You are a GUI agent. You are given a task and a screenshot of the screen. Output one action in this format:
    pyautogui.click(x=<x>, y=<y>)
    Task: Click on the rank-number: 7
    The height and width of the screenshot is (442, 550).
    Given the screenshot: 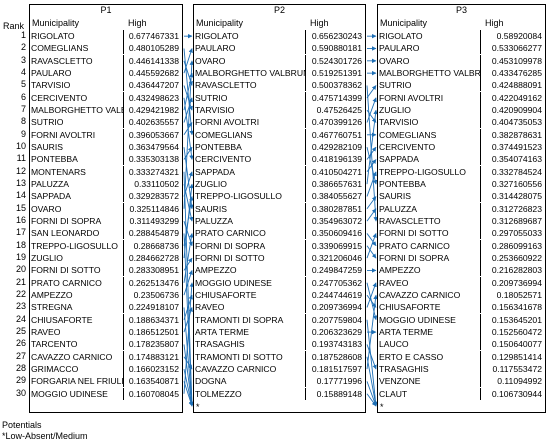 What is the action you would take?
    pyautogui.click(x=23, y=108)
    